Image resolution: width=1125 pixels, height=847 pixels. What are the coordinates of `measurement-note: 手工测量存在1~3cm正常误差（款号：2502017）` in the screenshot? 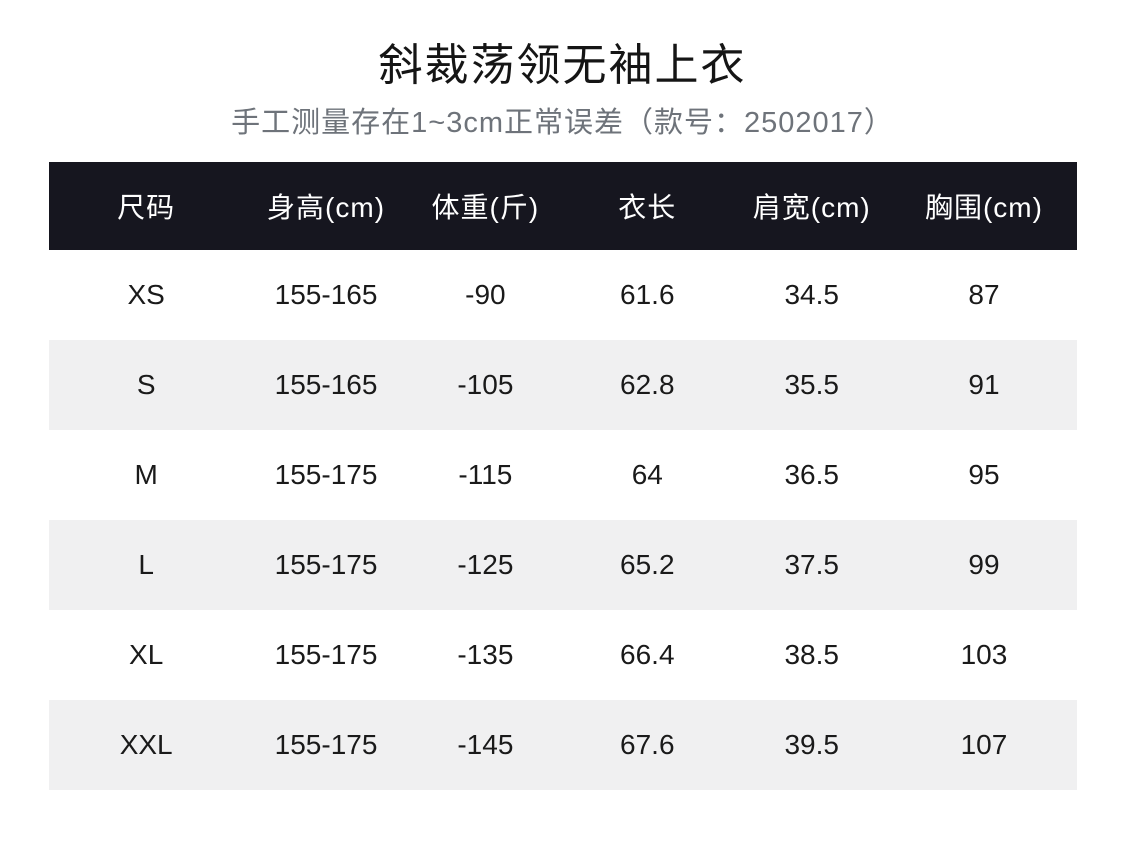 It's located at (562, 122).